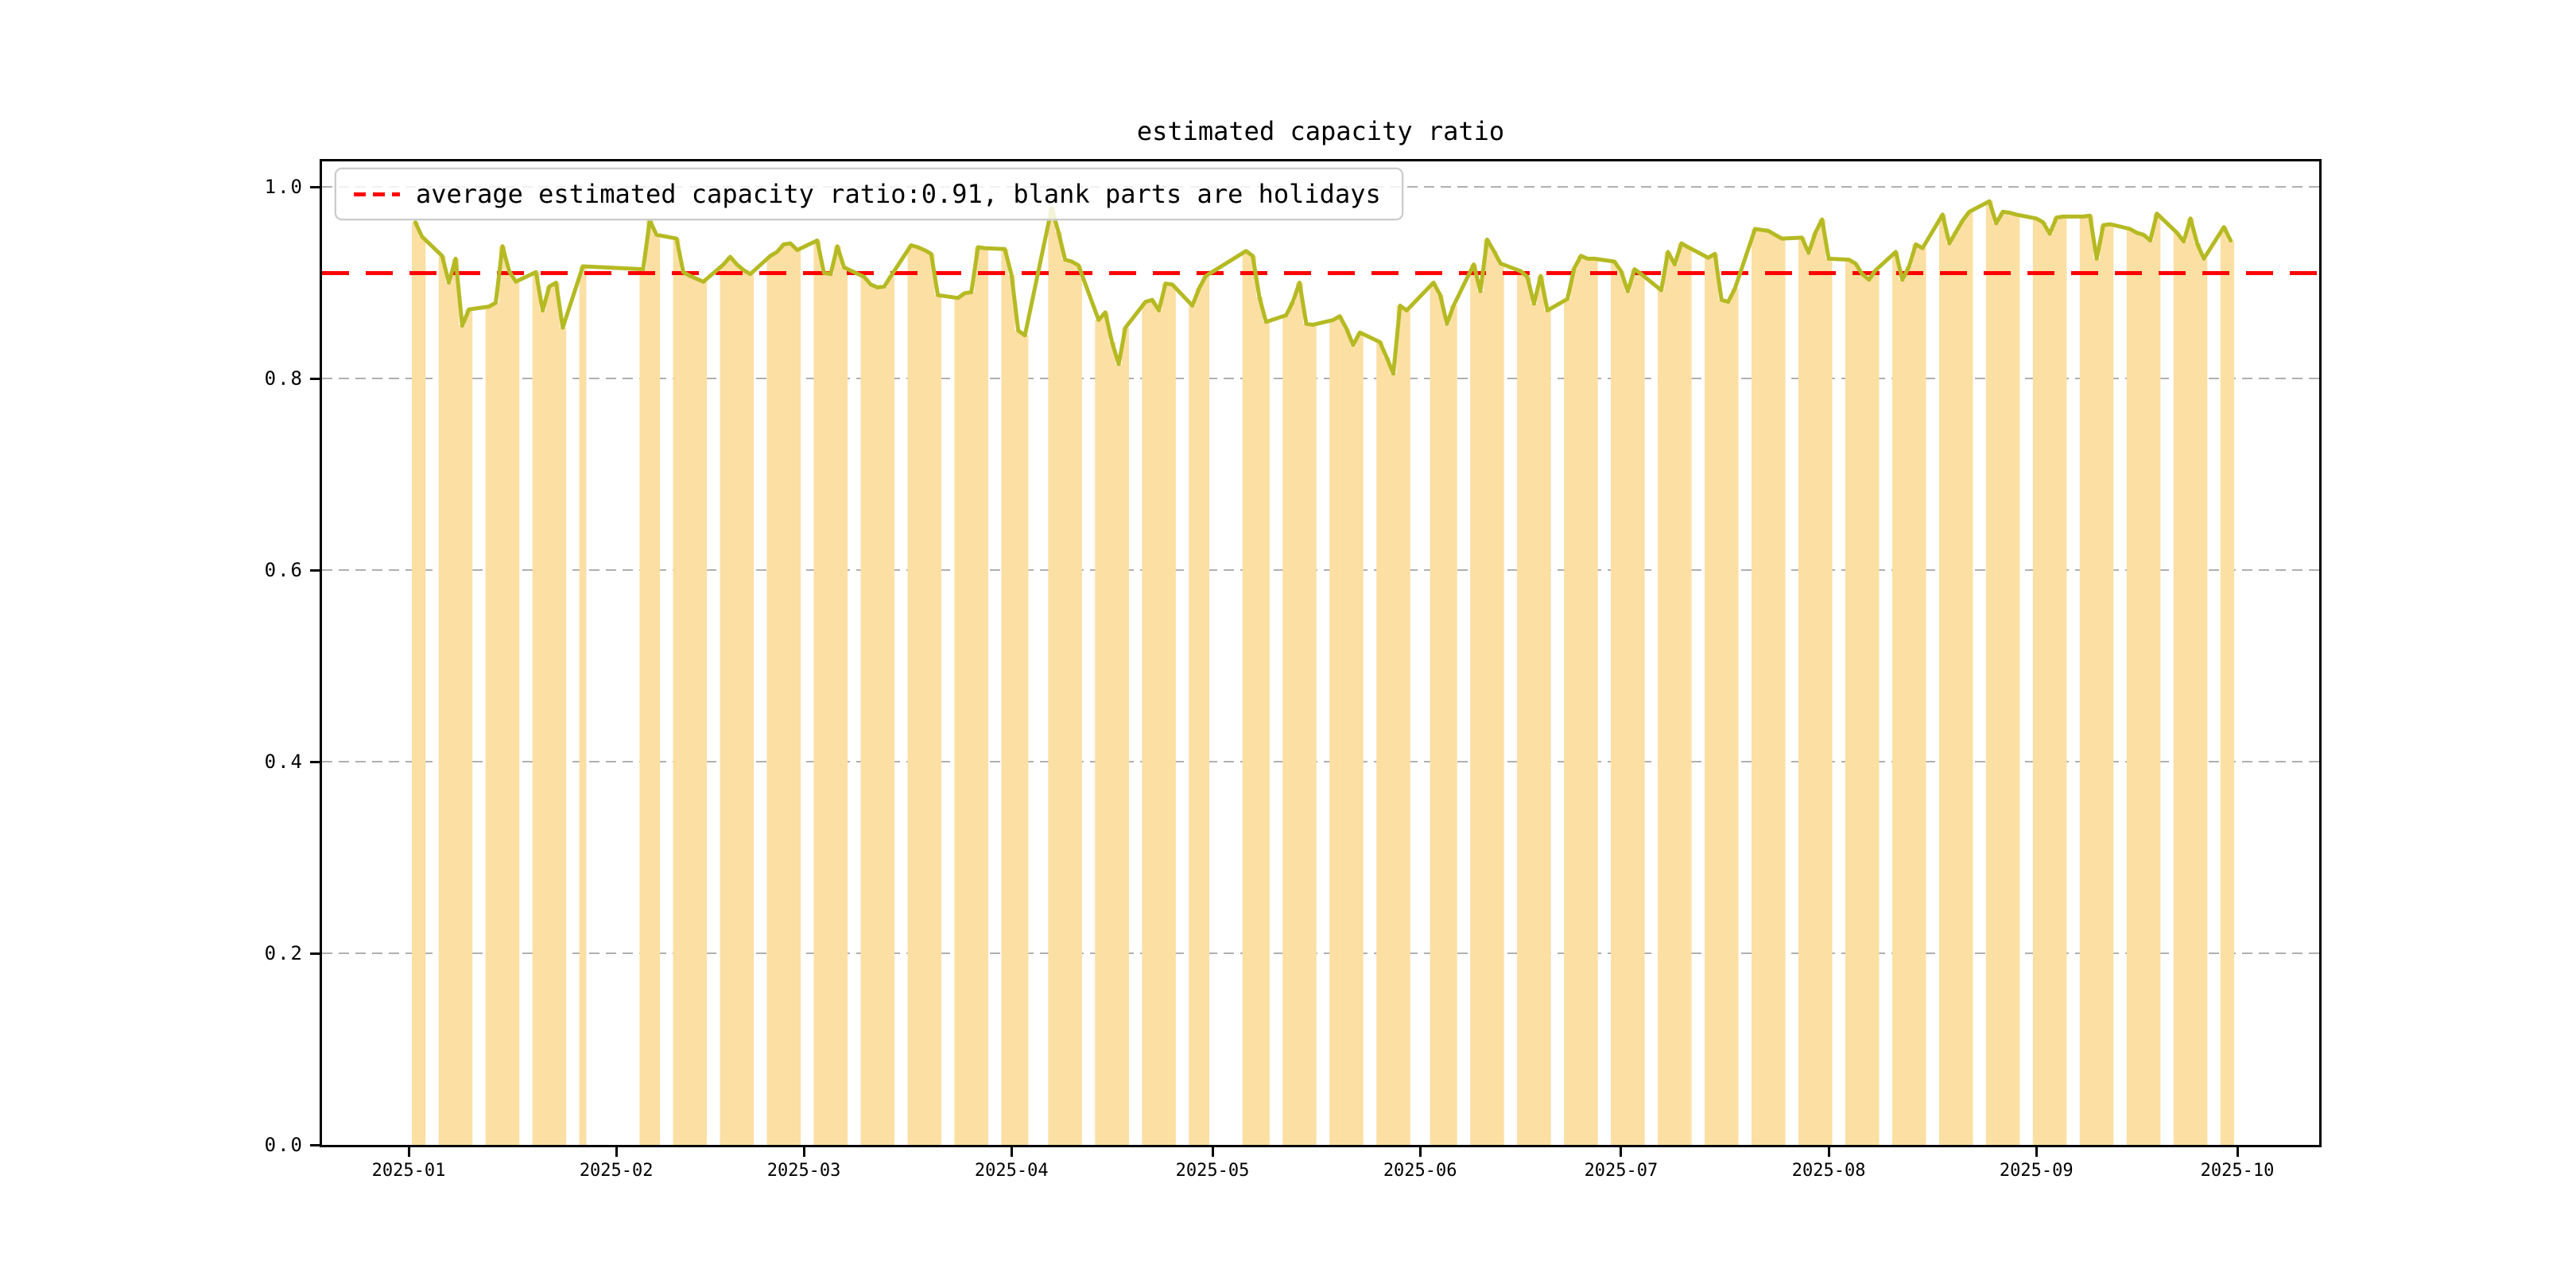 Image resolution: width=2576 pixels, height=1288 pixels. I want to click on x-tick-label: 2025-03, so click(804, 1171).